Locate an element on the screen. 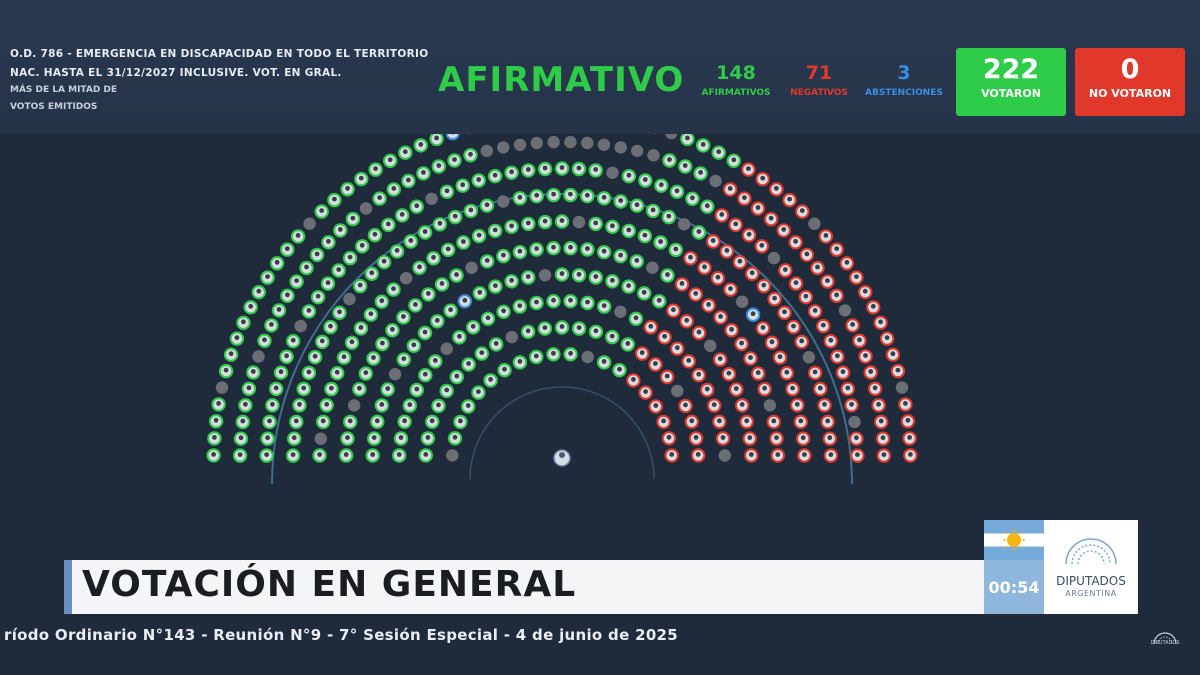 The height and width of the screenshot is (675, 1200). votaron-box: 222 VOTARON is located at coordinates (1011, 82).